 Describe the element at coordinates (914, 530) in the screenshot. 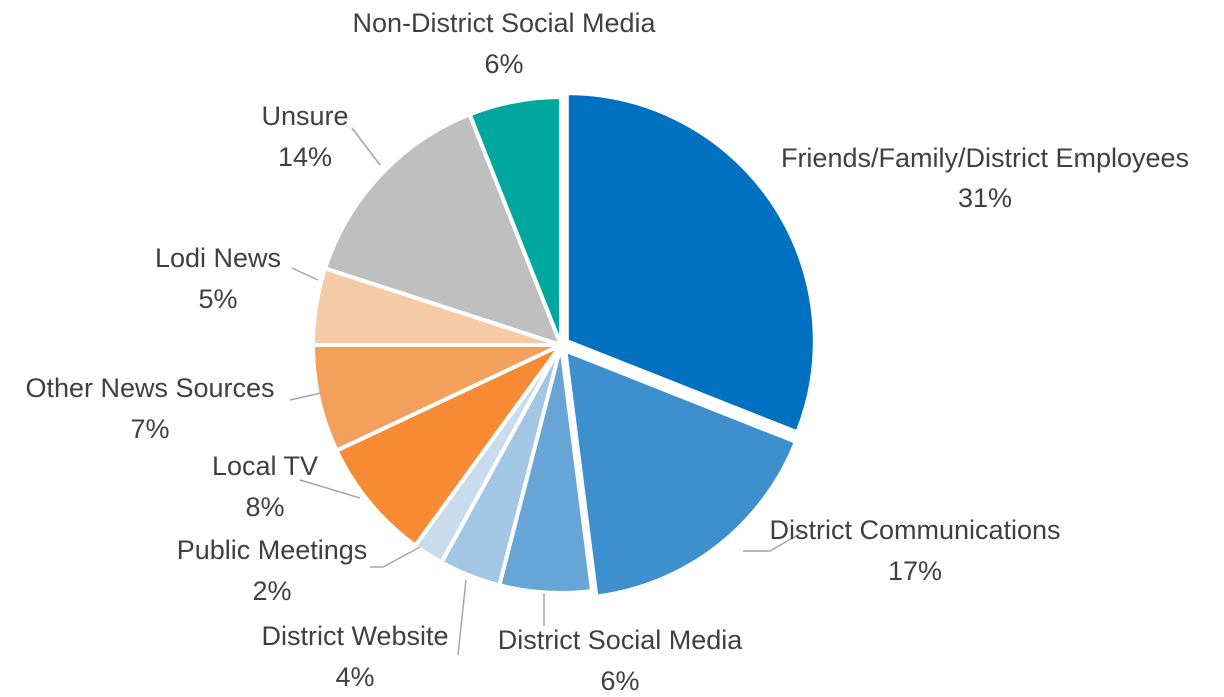

I see `slice-label-district-communications: District Communications` at that location.